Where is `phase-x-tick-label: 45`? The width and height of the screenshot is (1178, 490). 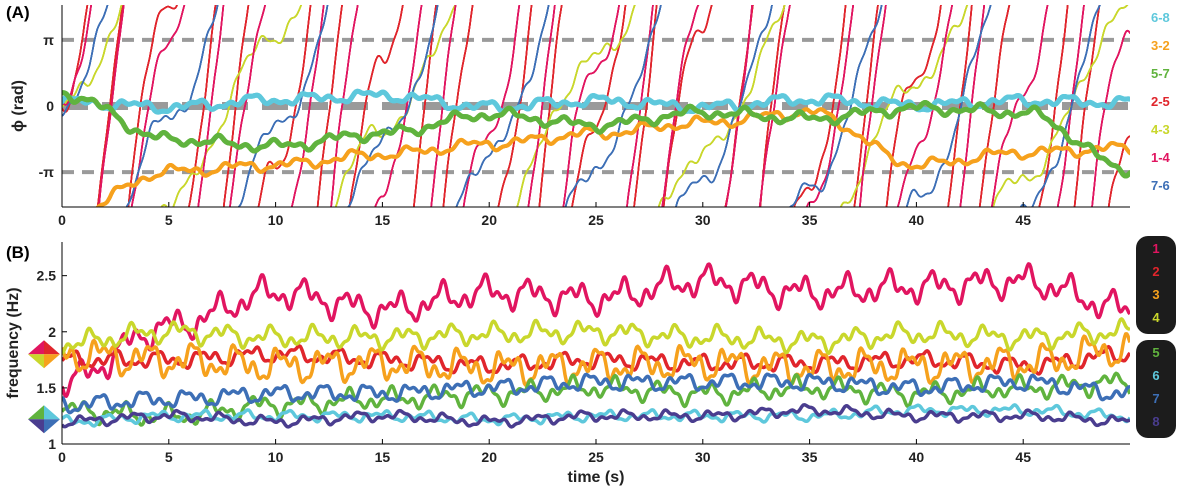 phase-x-tick-label: 45 is located at coordinates (1023, 220).